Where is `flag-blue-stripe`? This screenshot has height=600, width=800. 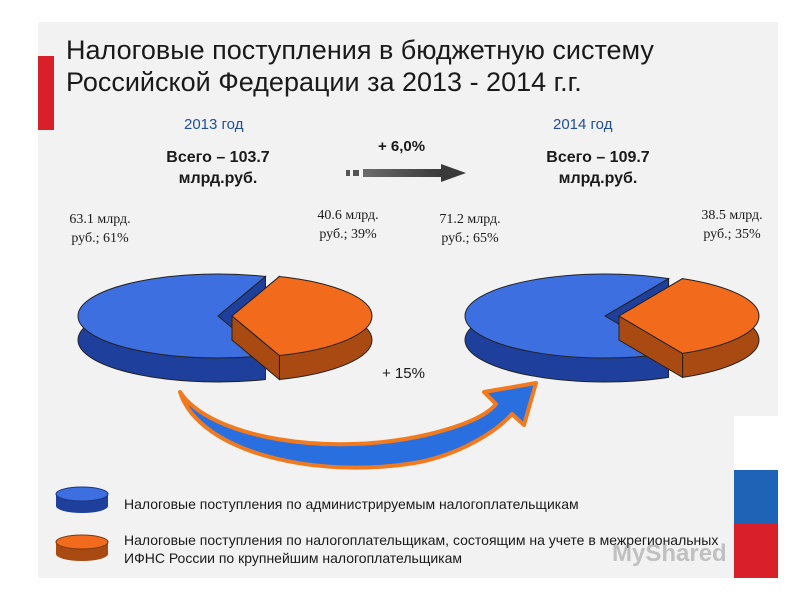 flag-blue-stripe is located at coordinates (756, 497).